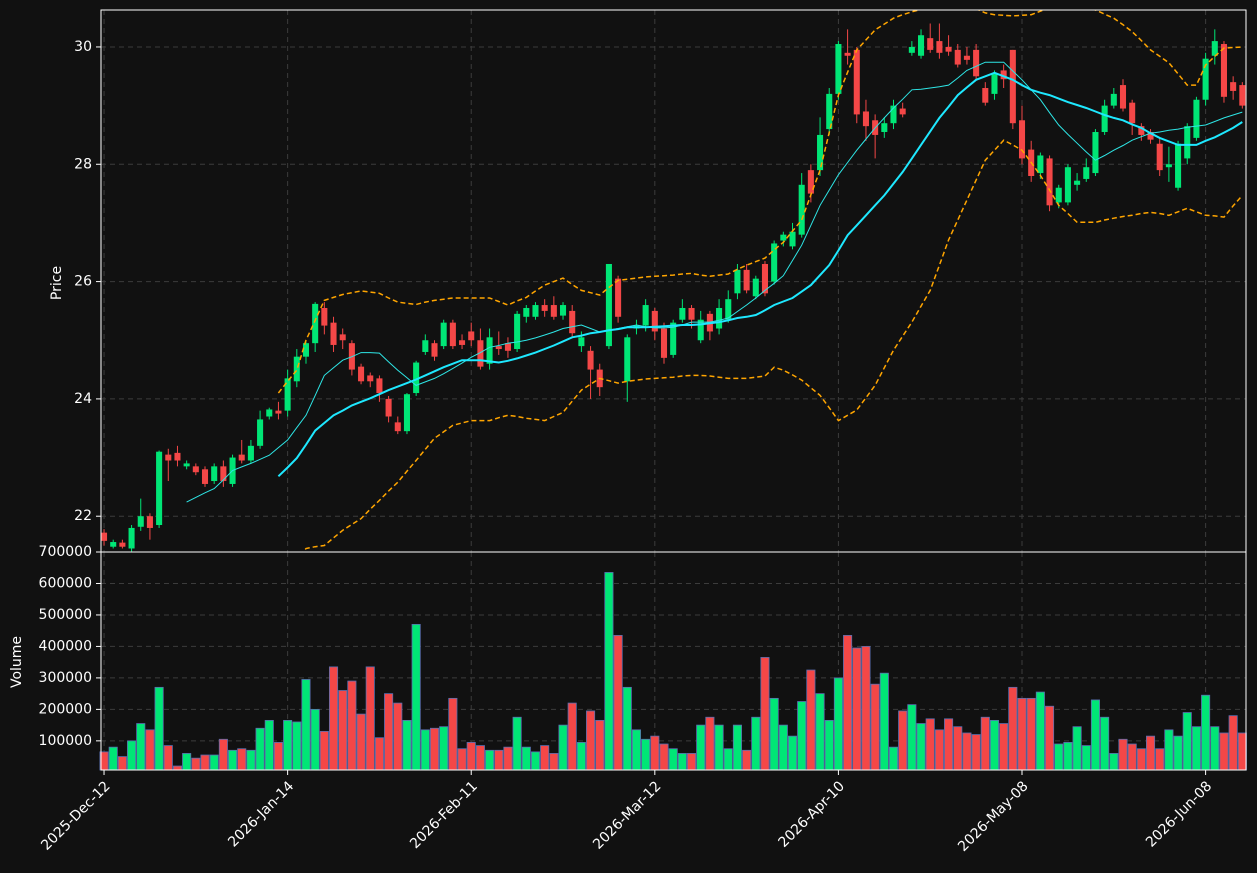 The width and height of the screenshot is (1257, 873). I want to click on y-tick-label: 100000, so click(65, 741).